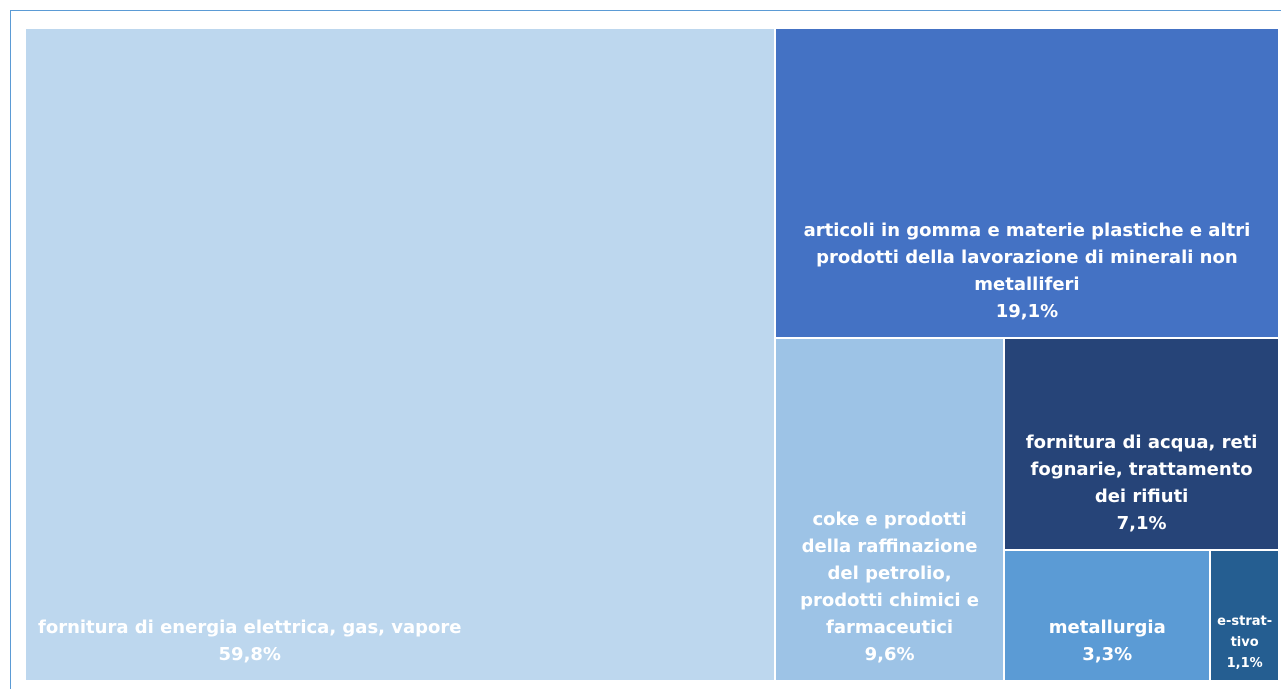 This screenshot has height=689, width=1281. I want to click on value-label: 59,8%, so click(249, 654).